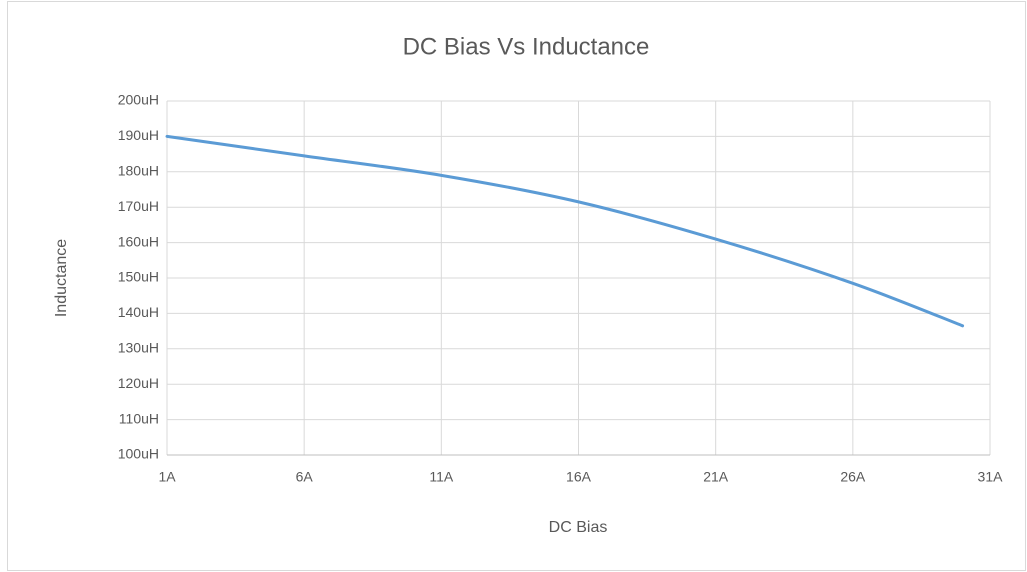 This screenshot has width=1027, height=572. What do you see at coordinates (578, 527) in the screenshot?
I see `x-axis-title: DC Bias` at bounding box center [578, 527].